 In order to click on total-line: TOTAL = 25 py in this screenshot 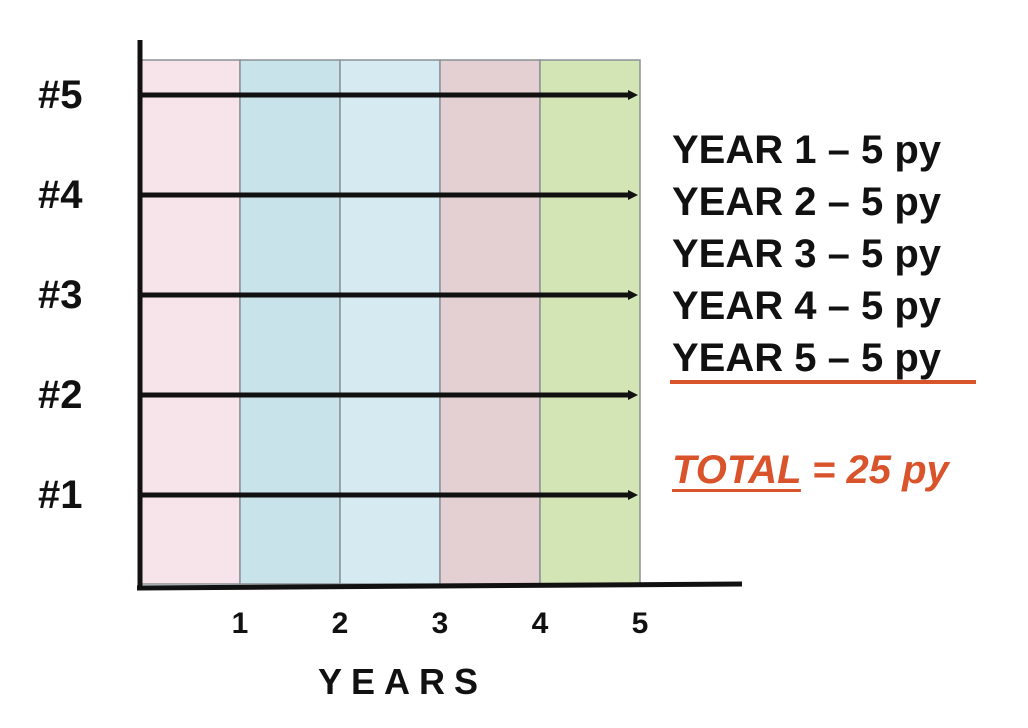, I will do `click(810, 470)`.